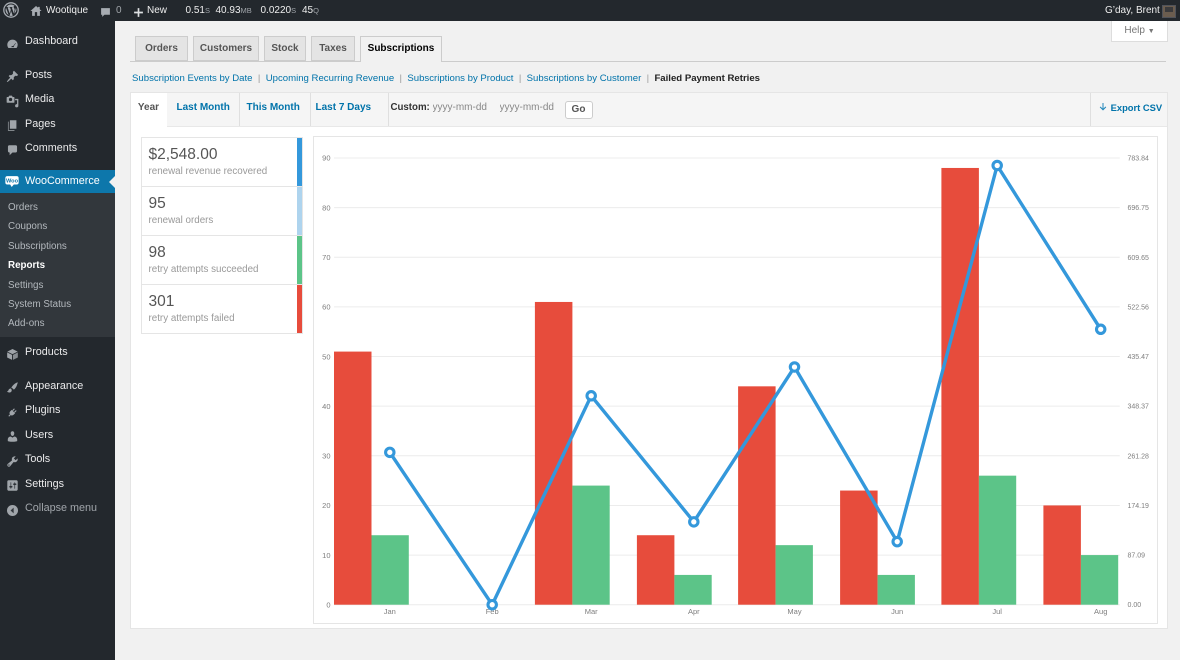  What do you see at coordinates (590, 611) in the screenshot?
I see `svg-text: Mar` at bounding box center [590, 611].